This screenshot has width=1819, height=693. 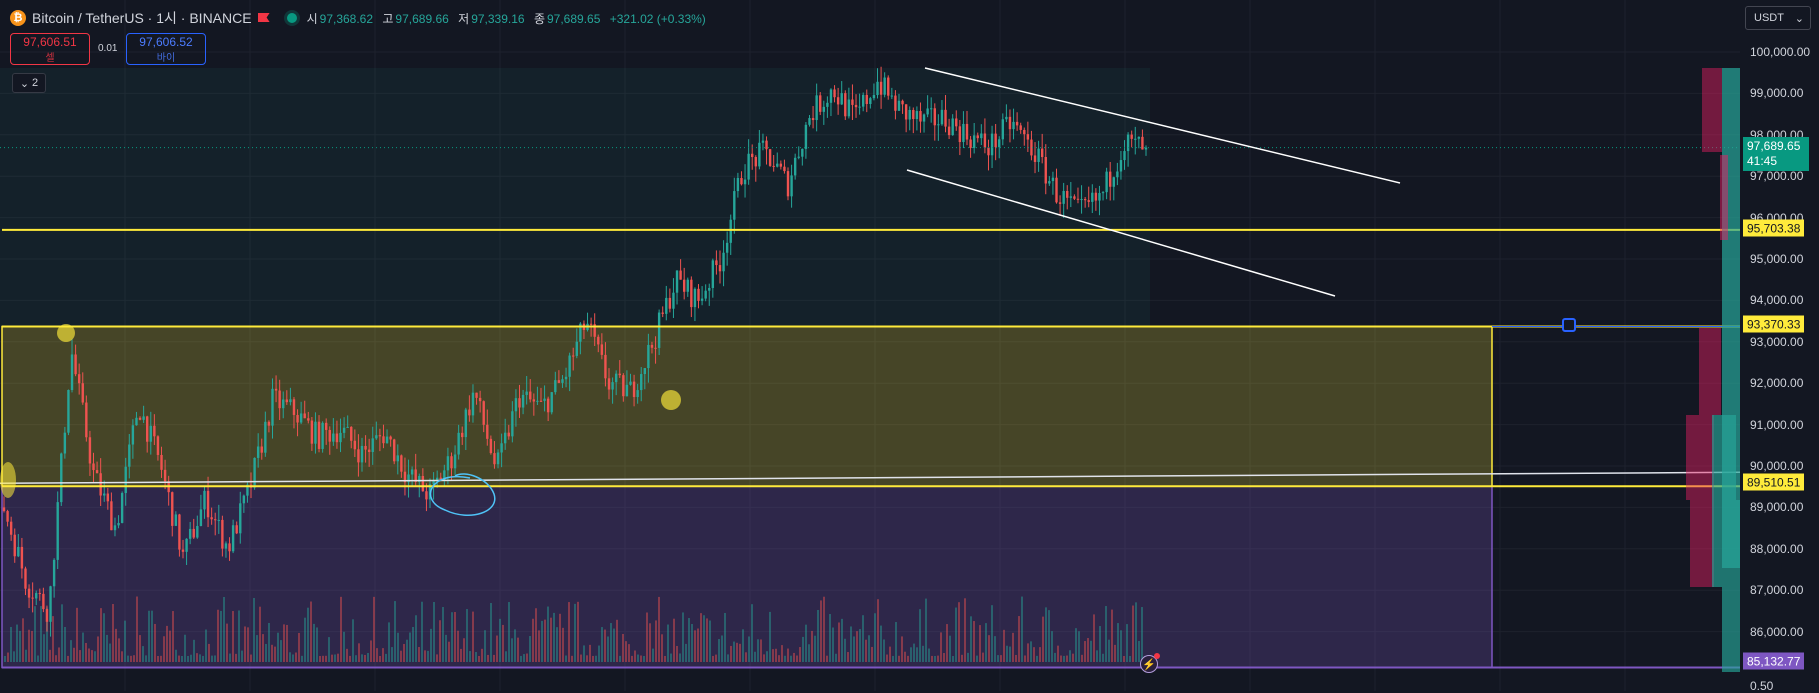 What do you see at coordinates (1778, 18) in the screenshot?
I see `currency-select: USDT ⌄` at bounding box center [1778, 18].